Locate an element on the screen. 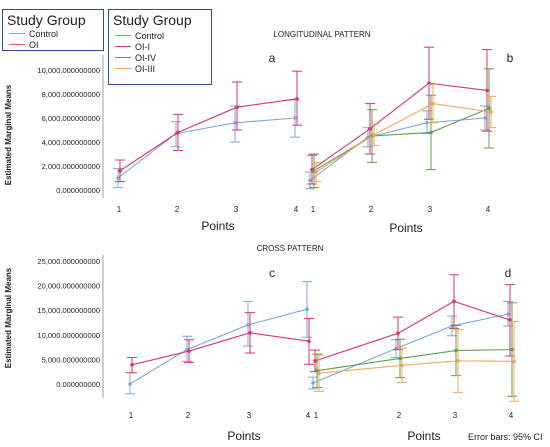 The width and height of the screenshot is (550, 447). legend-study-group-large: Study Group Control OI-I OI-IV OI-III is located at coordinates (160, 47).